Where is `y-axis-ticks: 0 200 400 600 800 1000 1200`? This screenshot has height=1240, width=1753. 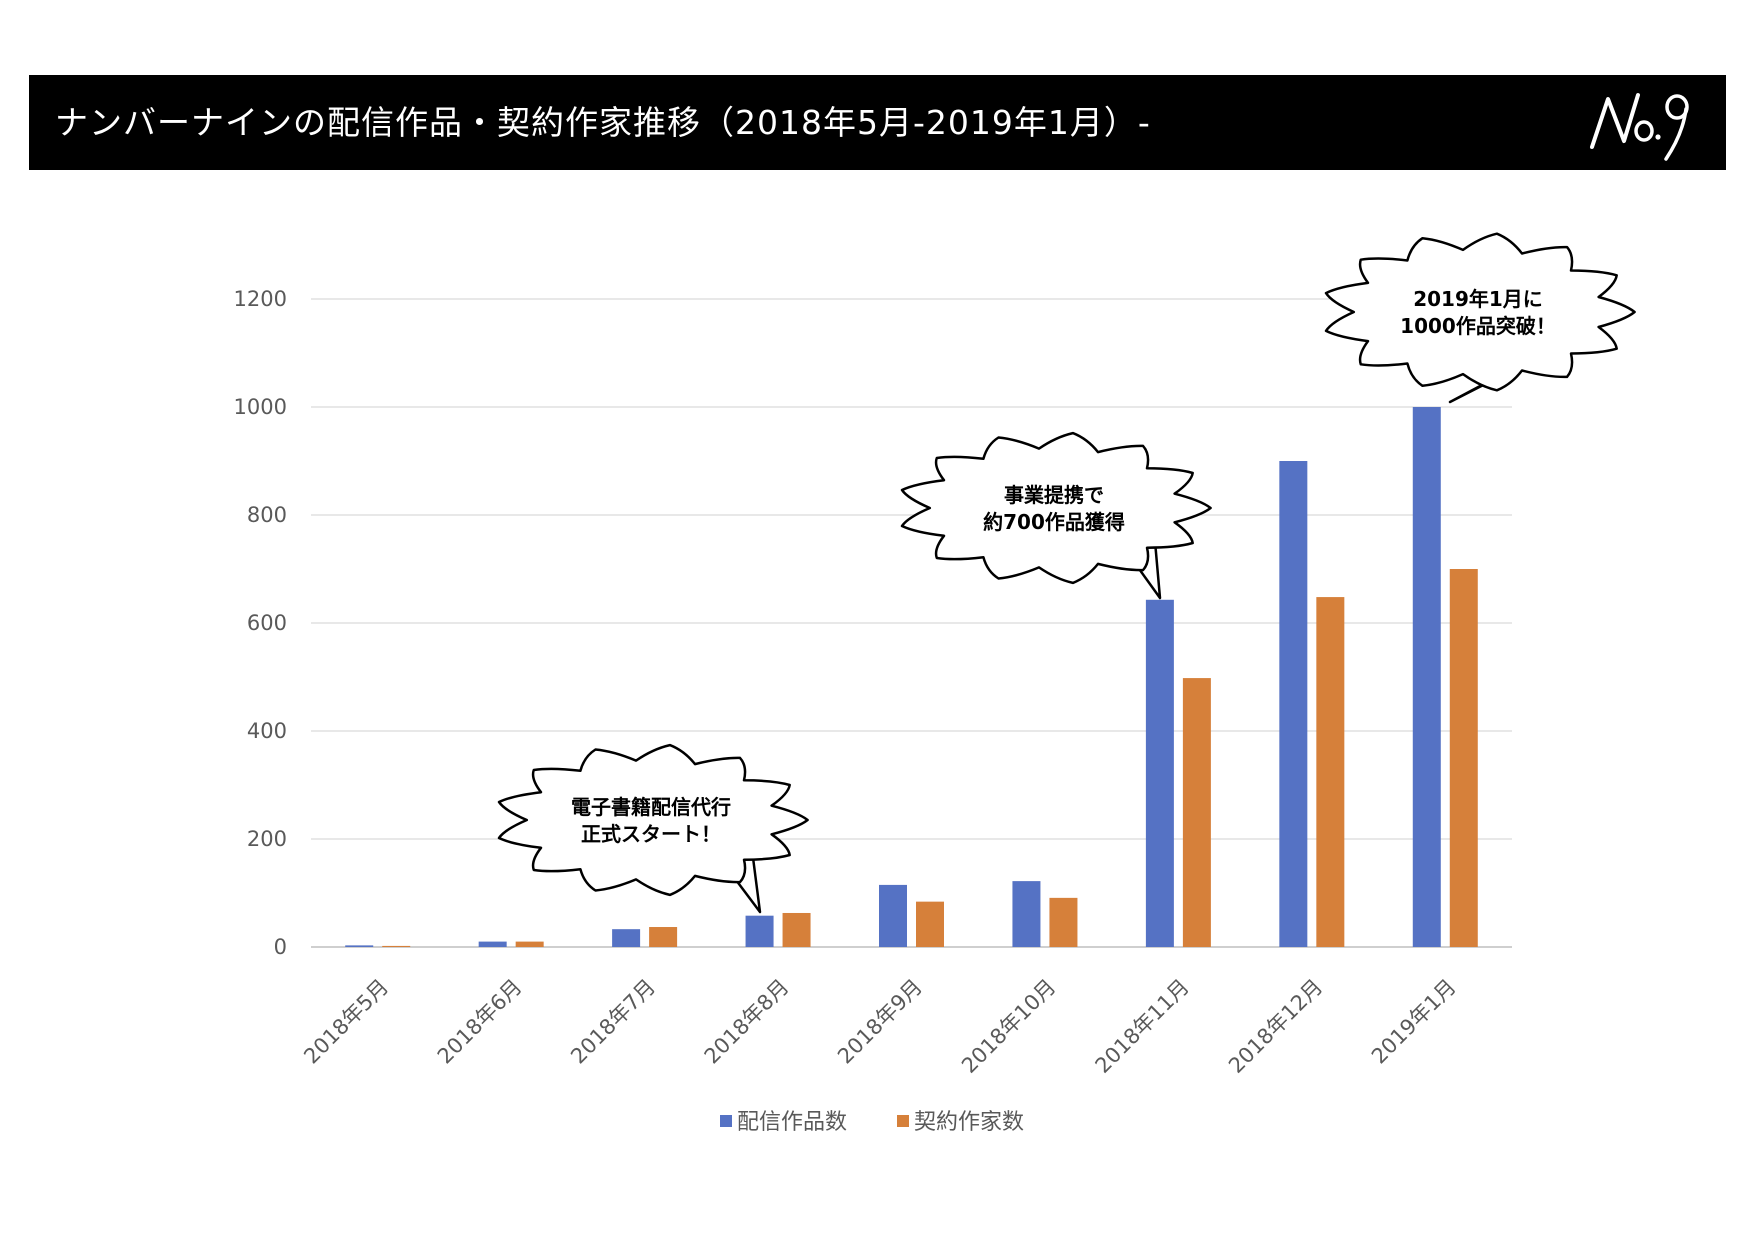 y-axis-ticks: 0 200 400 600 800 1000 1200 is located at coordinates (260, 623).